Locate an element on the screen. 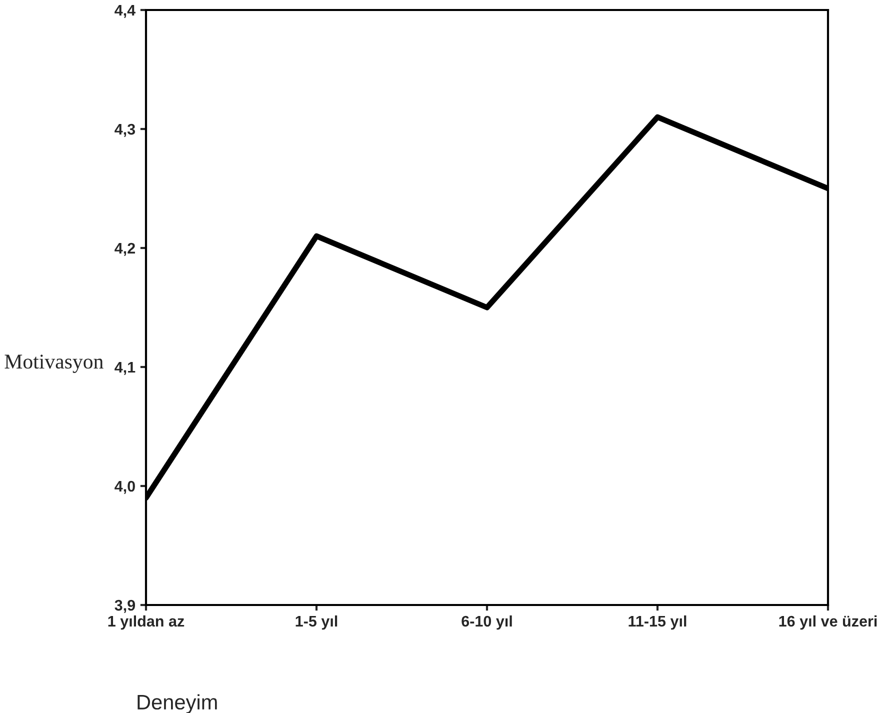 The image size is (889, 713). y-tick-label: 4,1 is located at coordinates (125, 368).